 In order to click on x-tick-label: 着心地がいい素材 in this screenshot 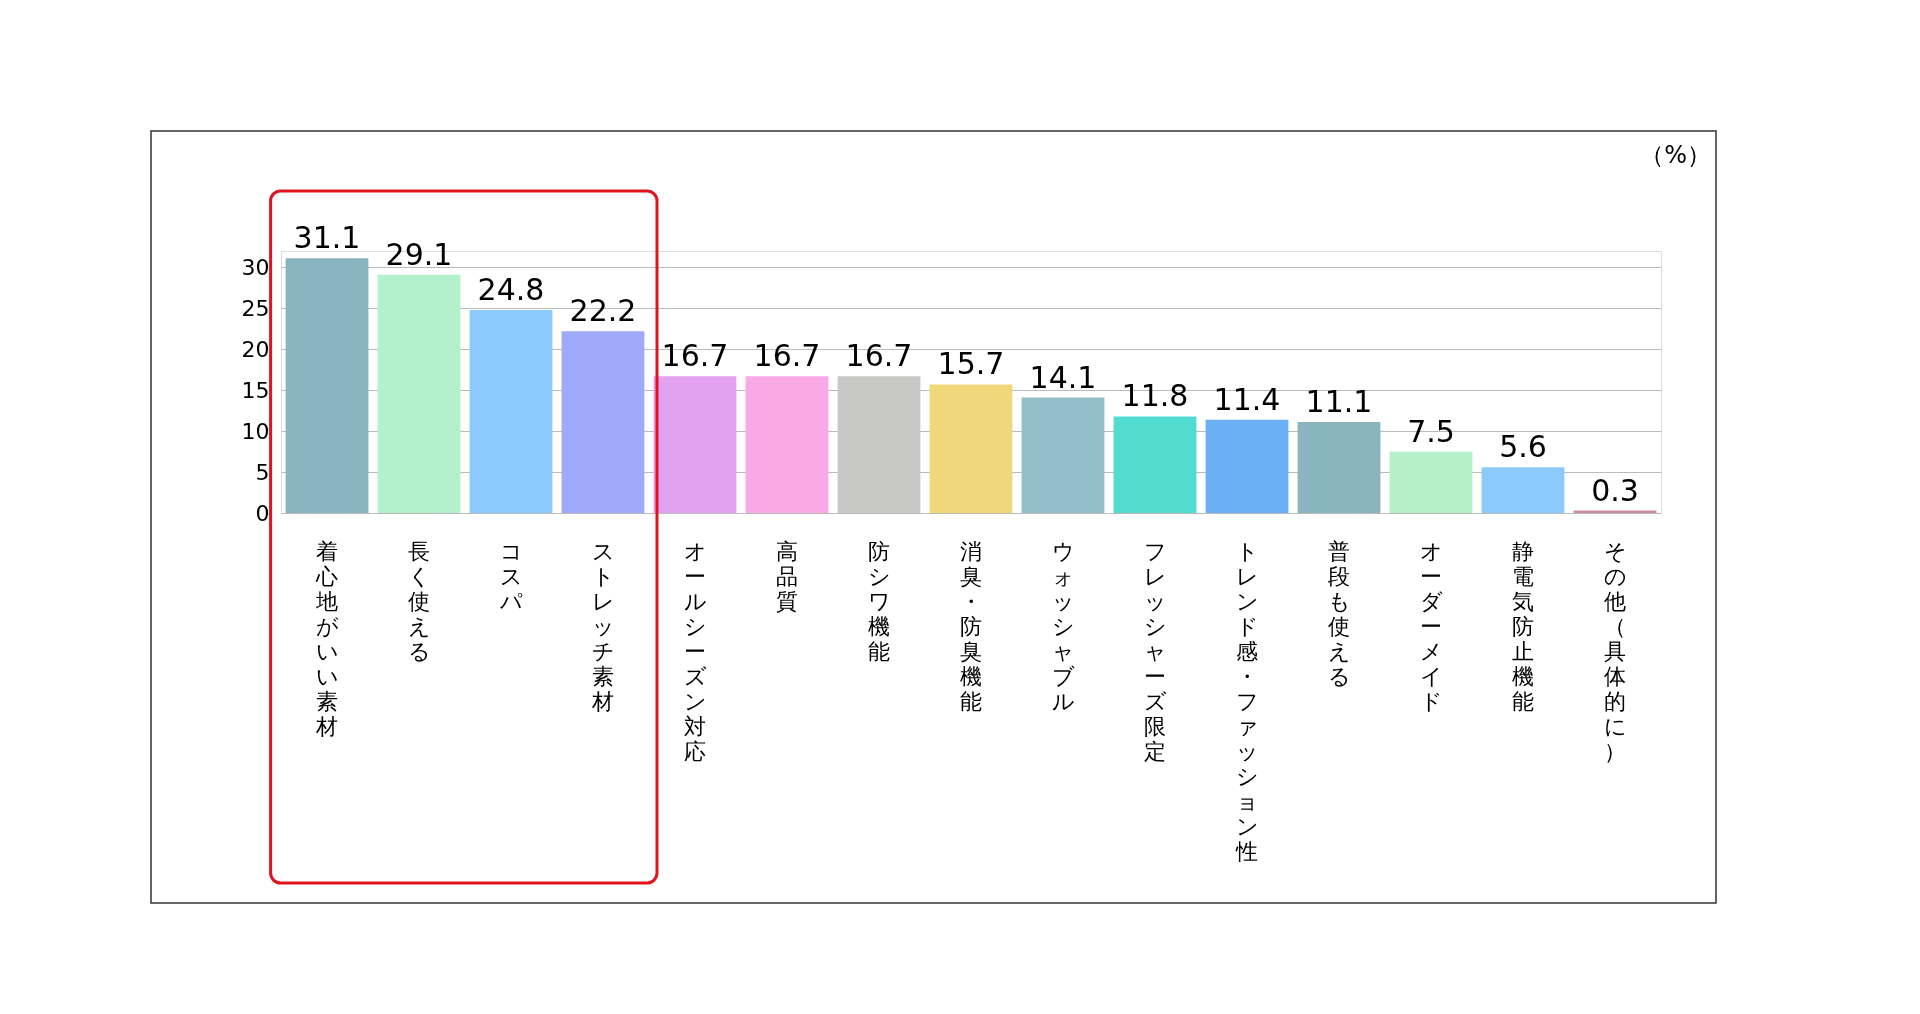, I will do `click(327, 638)`.